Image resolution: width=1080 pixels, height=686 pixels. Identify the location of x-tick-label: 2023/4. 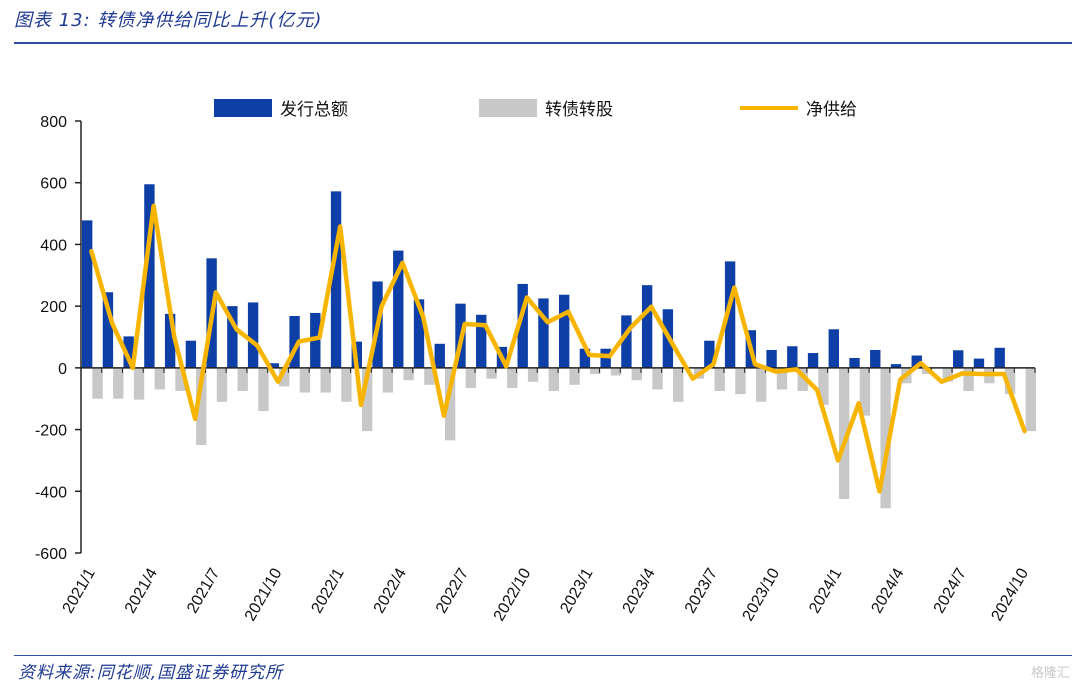
(639, 590).